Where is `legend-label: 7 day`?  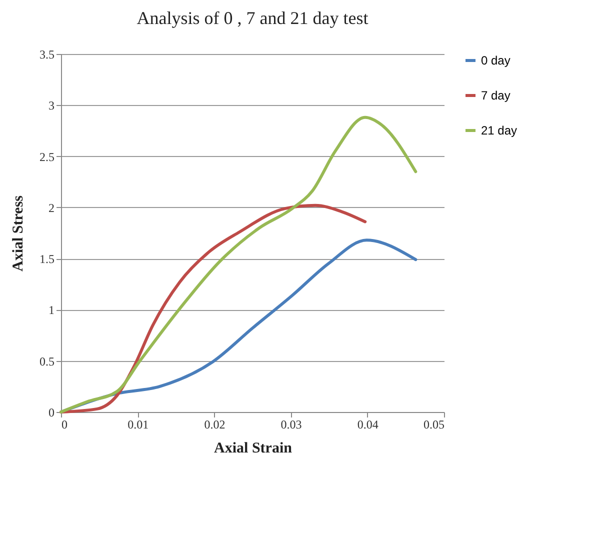
legend-label: 7 day is located at coordinates (495, 95).